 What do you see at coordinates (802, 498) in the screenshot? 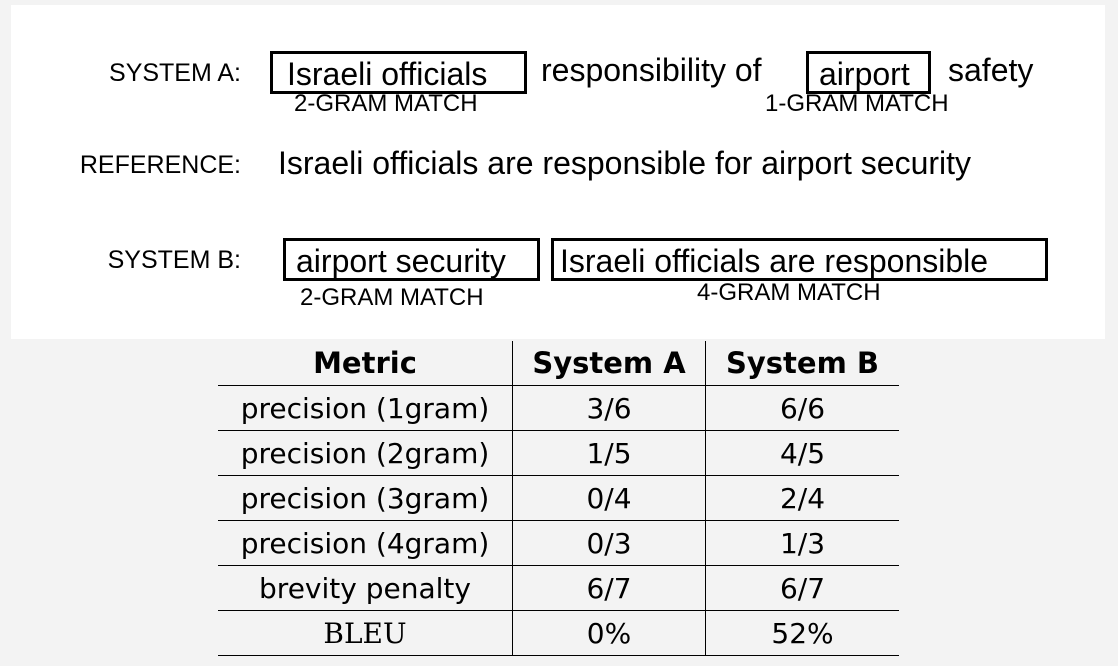
I see `system-b-cell: 2/4` at bounding box center [802, 498].